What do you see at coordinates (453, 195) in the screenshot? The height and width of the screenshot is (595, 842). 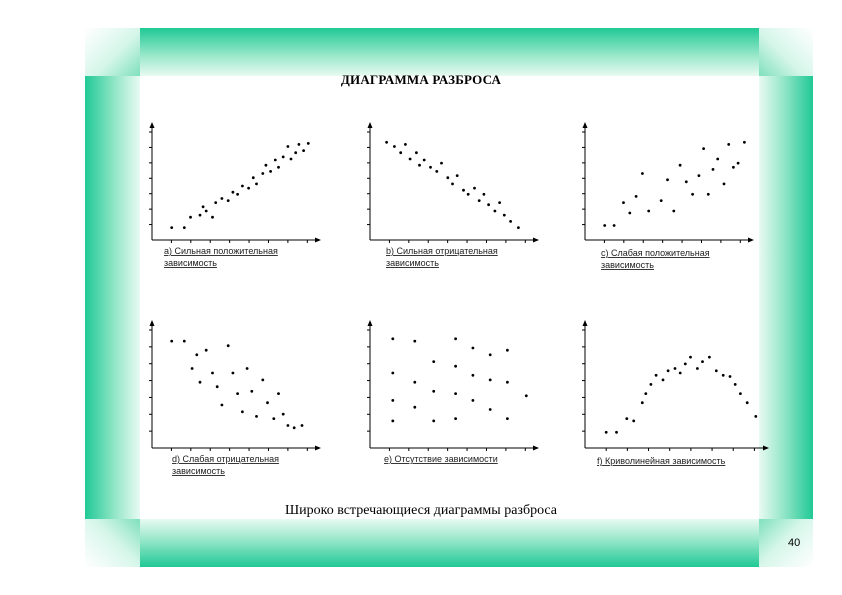 I see `scatter-plot-2: b) Сильная отрицательная зависимость` at bounding box center [453, 195].